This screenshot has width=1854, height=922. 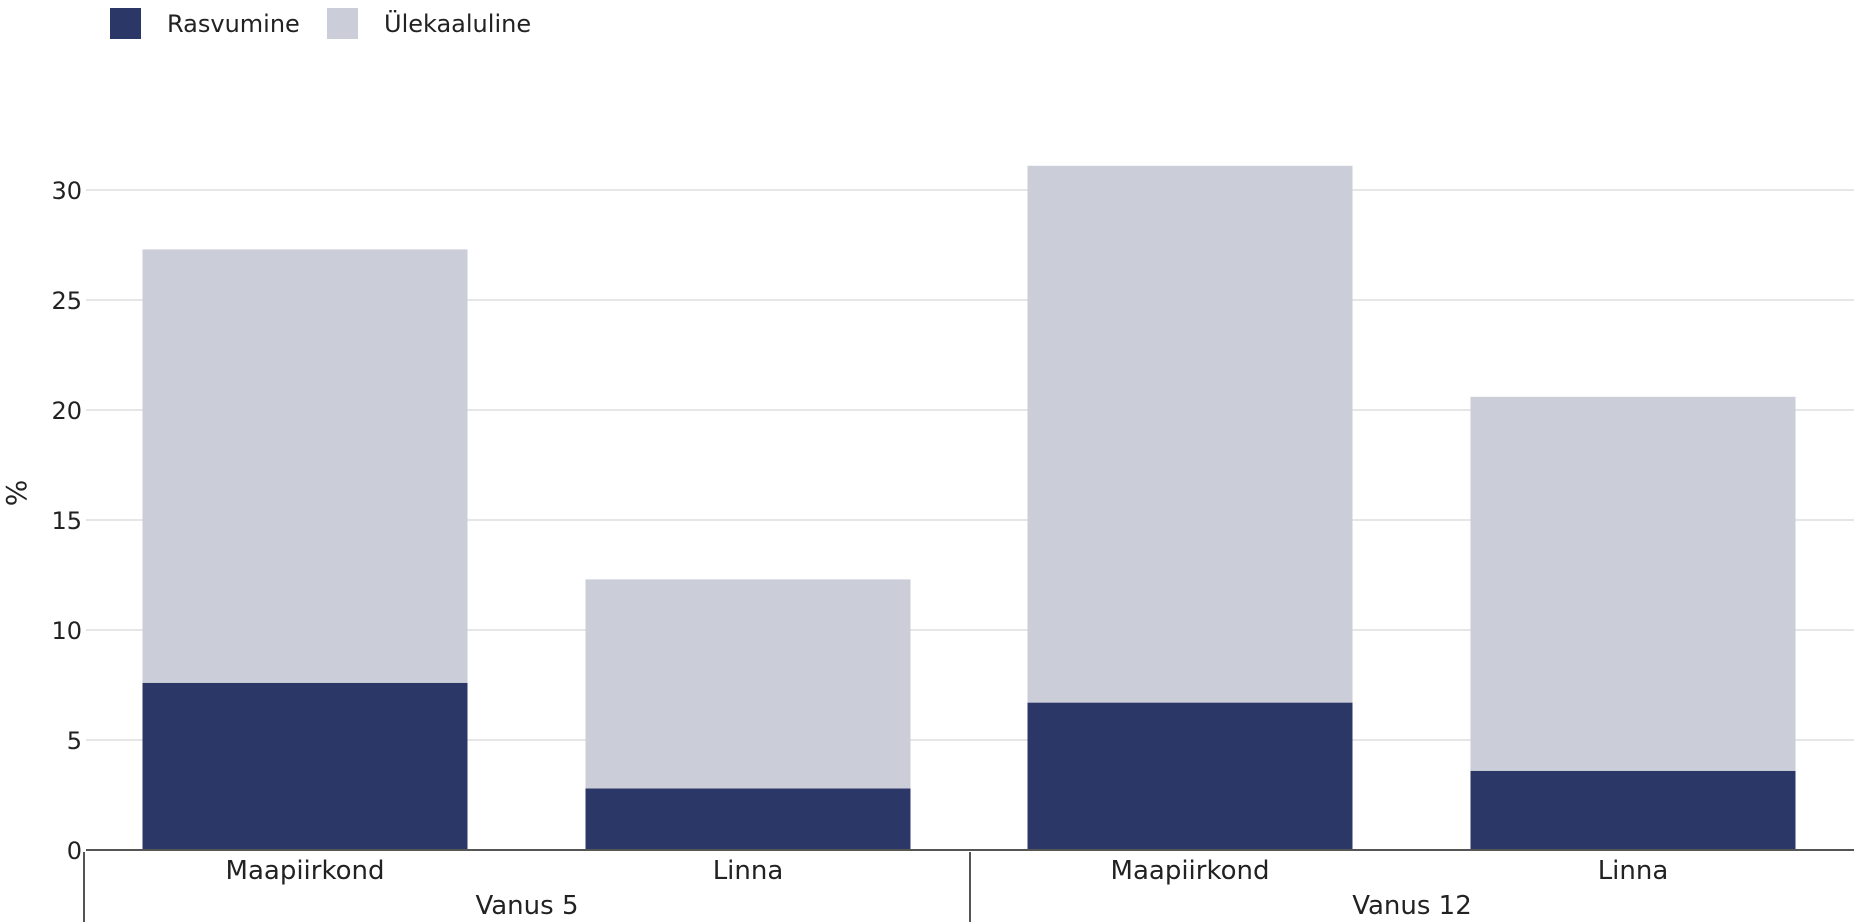 I want to click on y-axis-title: %, so click(x=16, y=493).